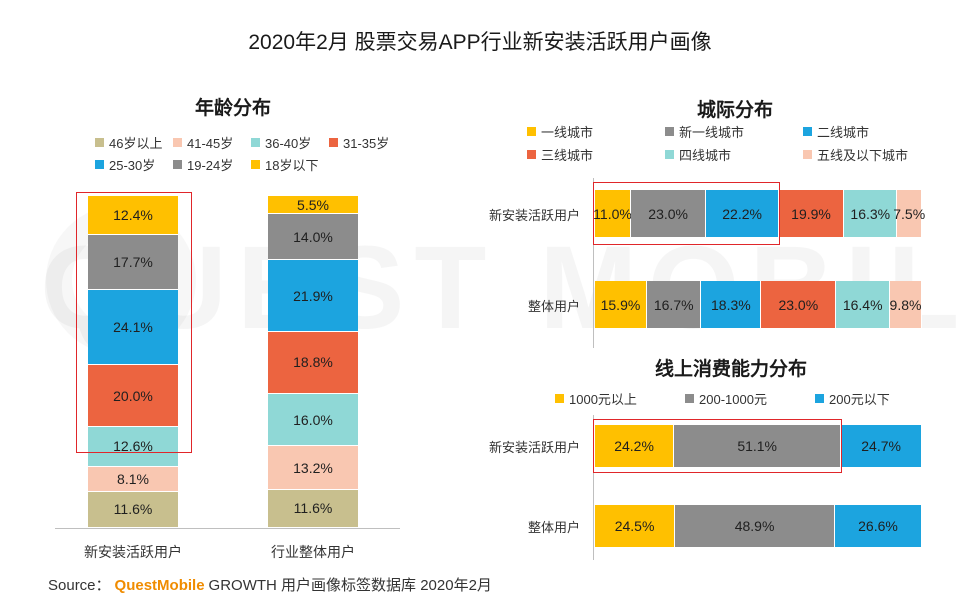 This screenshot has height=606, width=960. I want to click on legend-label: 31-35岁, so click(366, 143).